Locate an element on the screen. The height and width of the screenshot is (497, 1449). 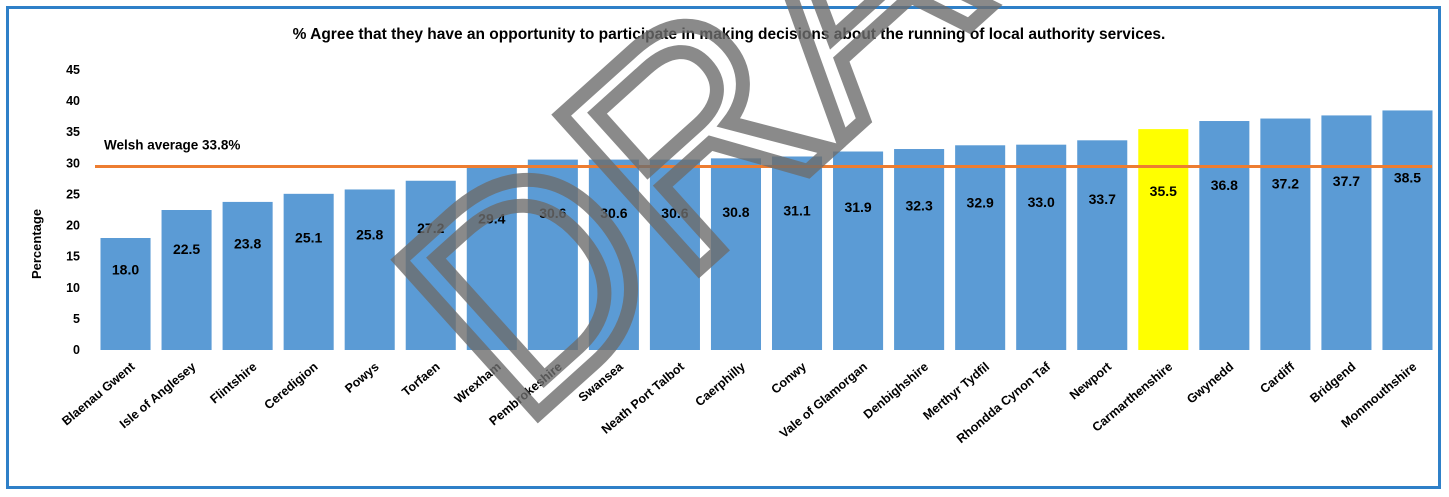
category-label: Gwynedd is located at coordinates (1210, 383).